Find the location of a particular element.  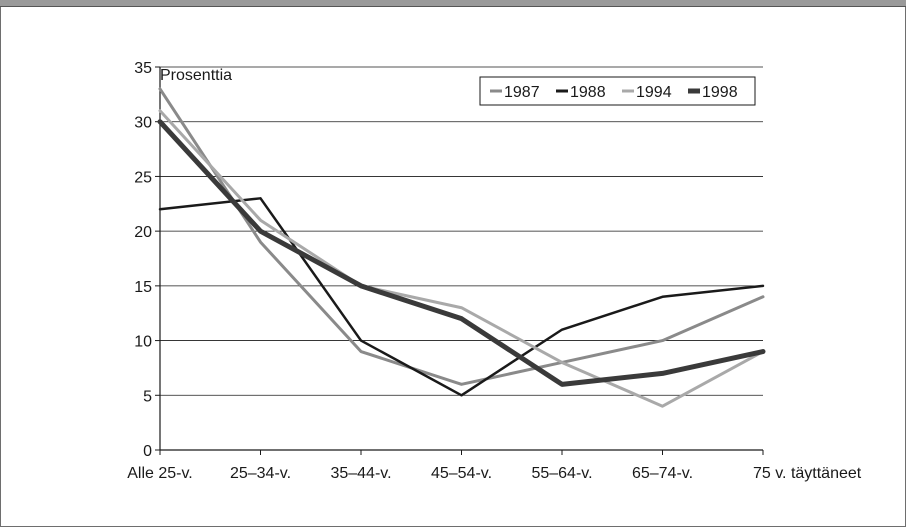

y-tick-label-15: 15 is located at coordinates (143, 287).